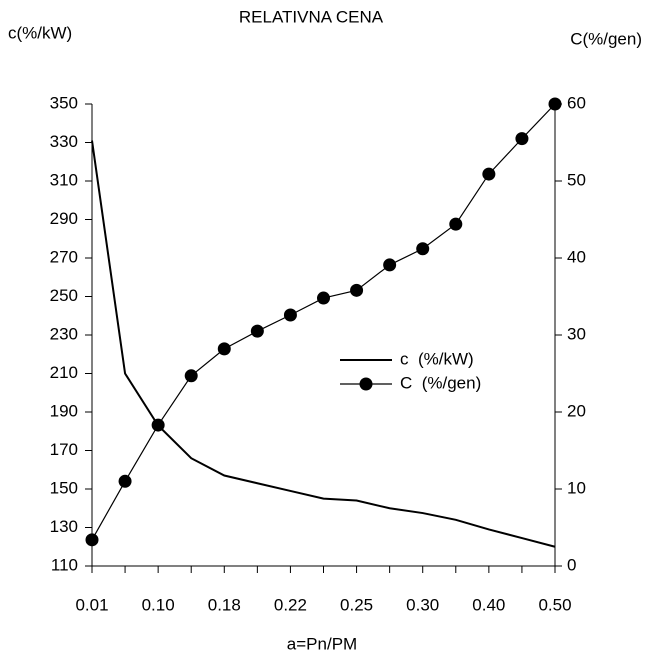 The image size is (647, 657). Describe the element at coordinates (64, 526) in the screenshot. I see `y-tick-label: 130` at that location.